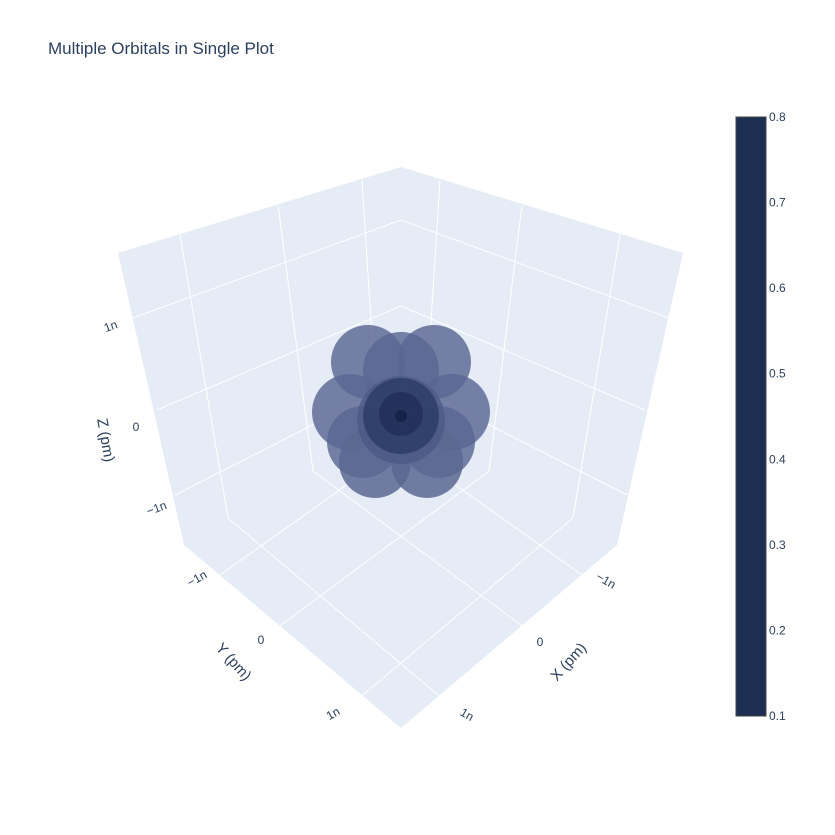  What do you see at coordinates (777, 630) in the screenshot?
I see `colorbar-tick-label: 0.2` at bounding box center [777, 630].